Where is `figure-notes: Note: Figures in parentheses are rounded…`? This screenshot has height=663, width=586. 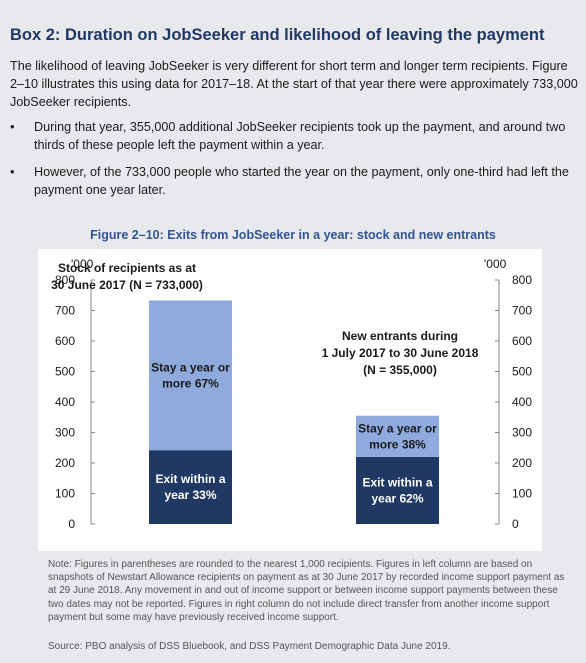 figure-notes: Note: Figures in parentheses are rounded… is located at coordinates (306, 591).